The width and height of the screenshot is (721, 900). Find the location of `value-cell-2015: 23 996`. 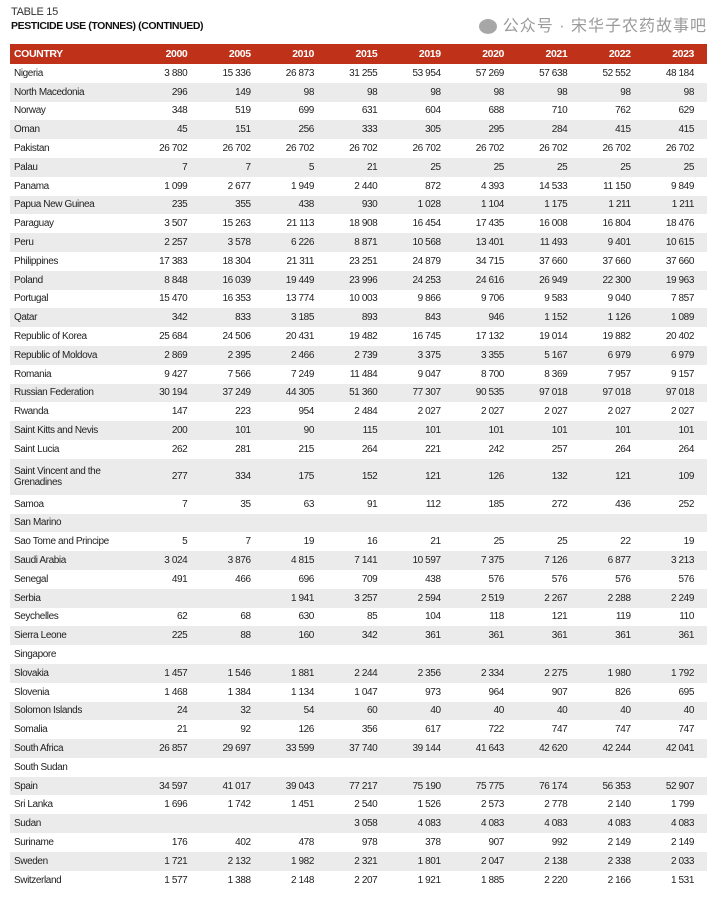

value-cell-2015: 23 996 is located at coordinates (358, 280).